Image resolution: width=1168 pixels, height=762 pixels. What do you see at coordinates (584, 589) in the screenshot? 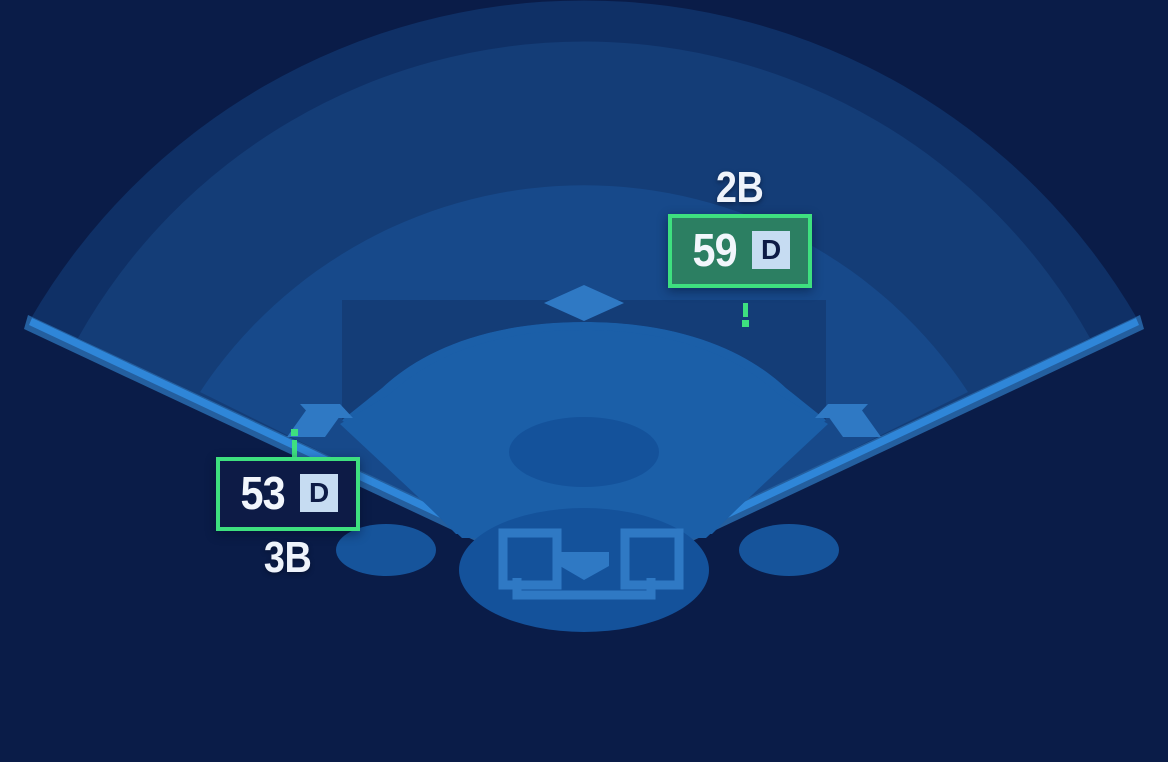
I see `catchers-box` at bounding box center [584, 589].